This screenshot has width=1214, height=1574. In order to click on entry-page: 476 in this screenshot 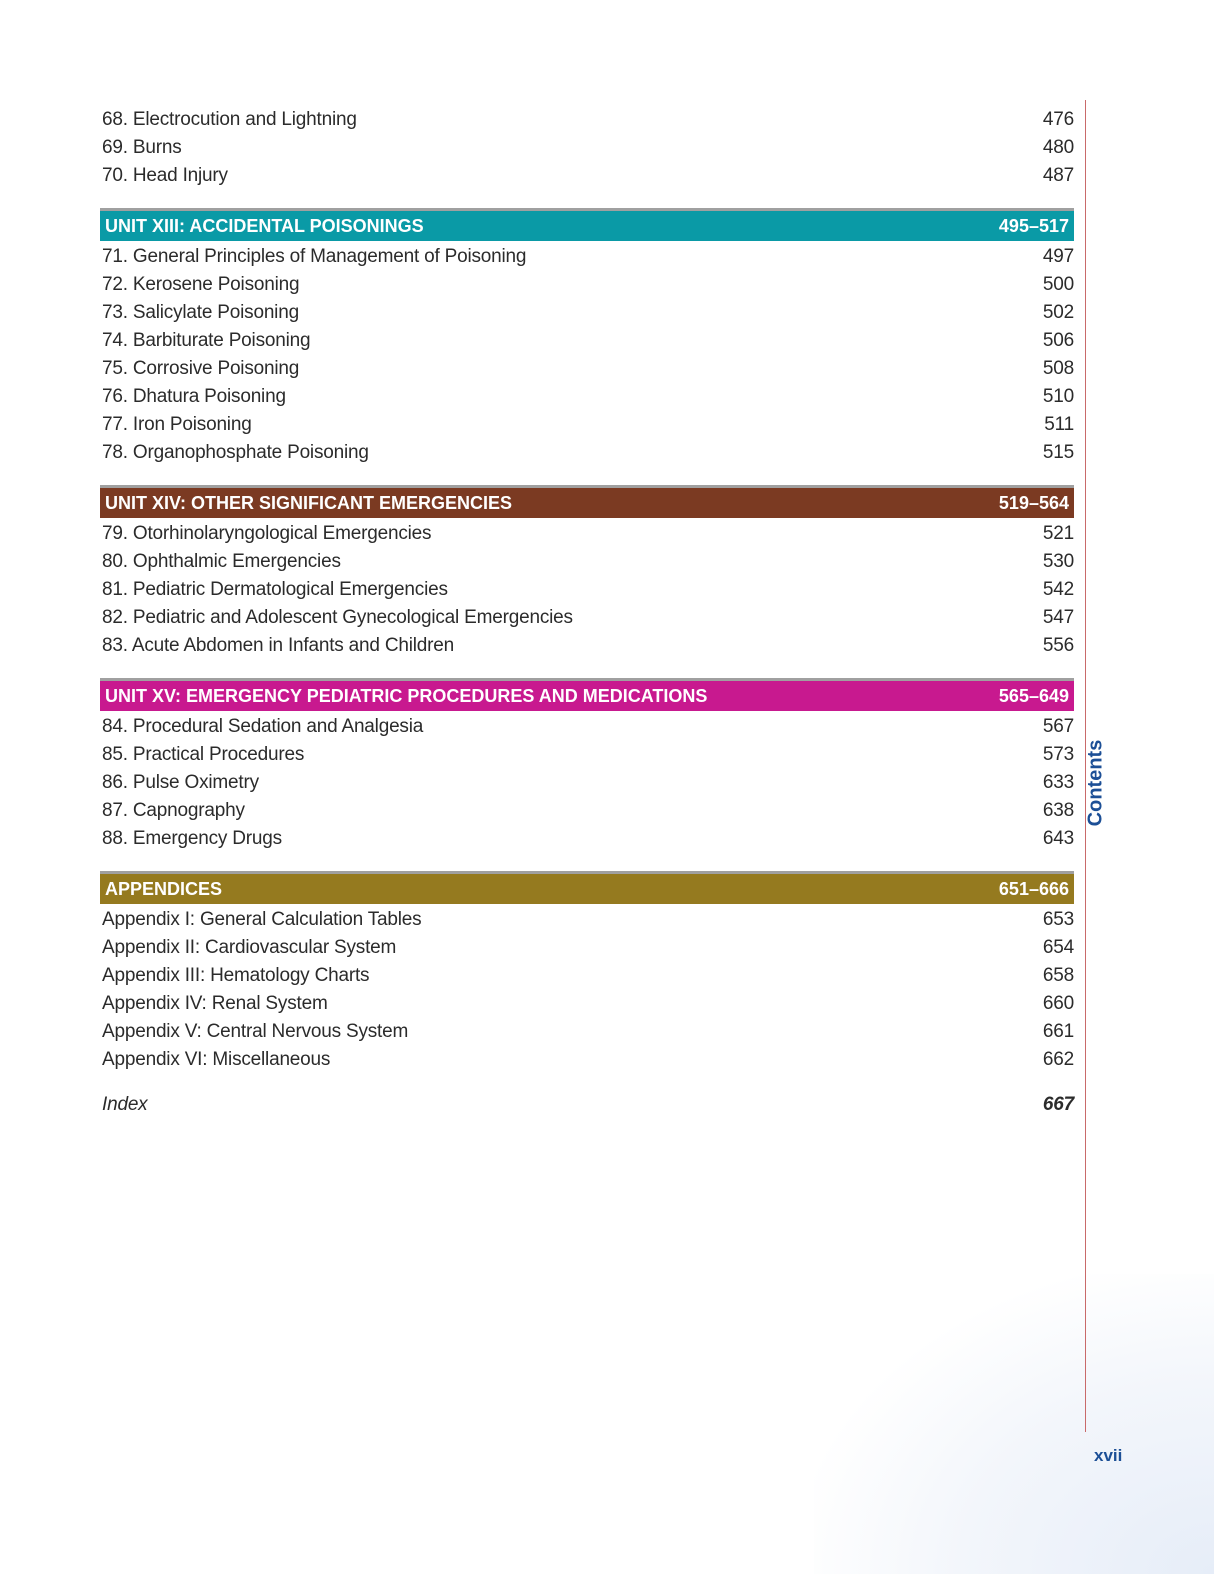, I will do `click(1058, 119)`.